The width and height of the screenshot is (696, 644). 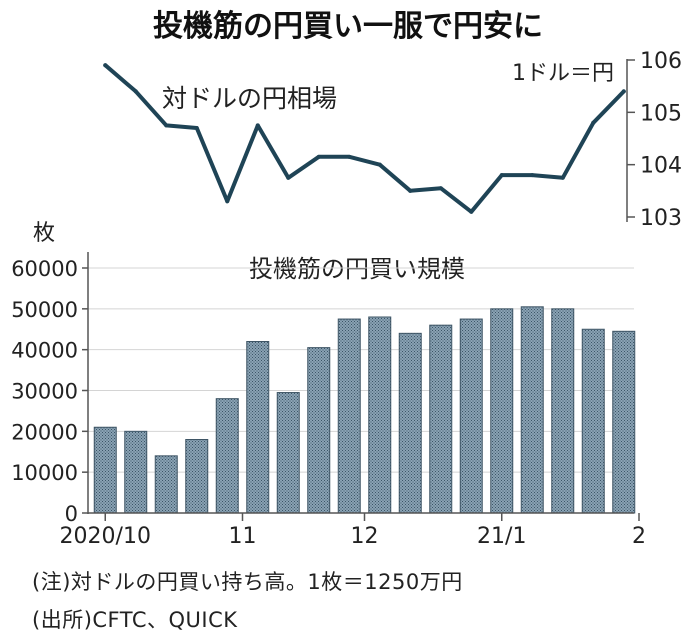 What do you see at coordinates (105, 536) in the screenshot?
I see `bar-x-tick-label: 2020/10` at bounding box center [105, 536].